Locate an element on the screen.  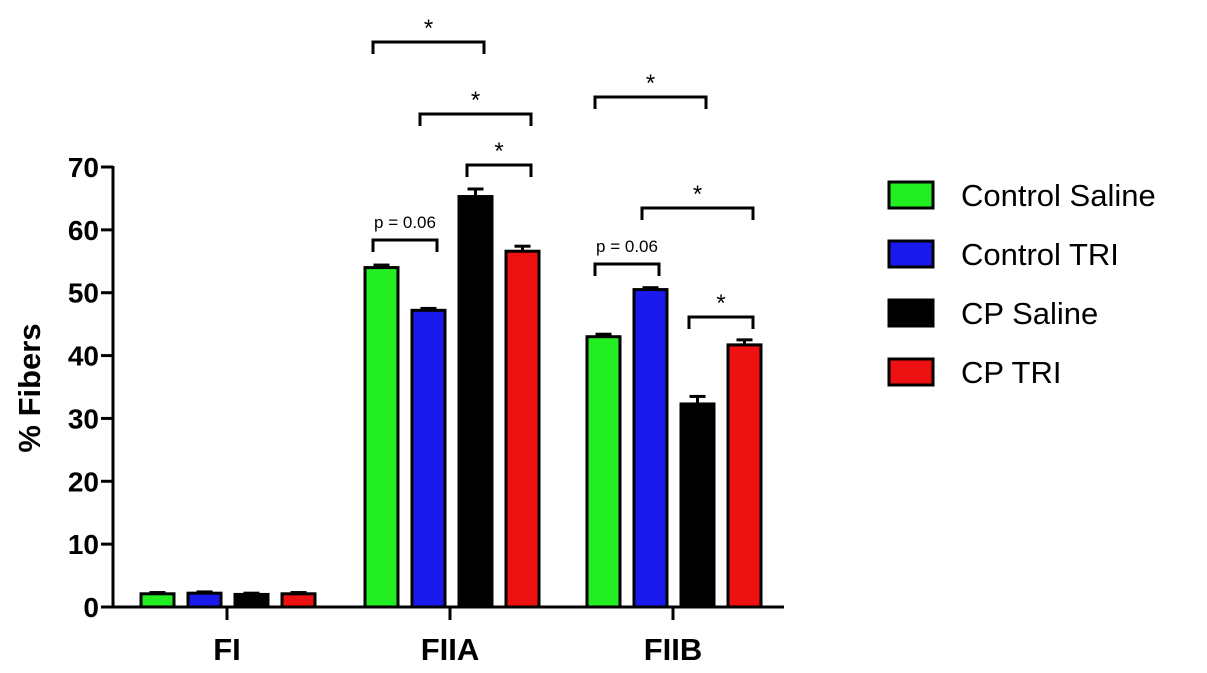
bar-fi-control-saline is located at coordinates (157, 600).